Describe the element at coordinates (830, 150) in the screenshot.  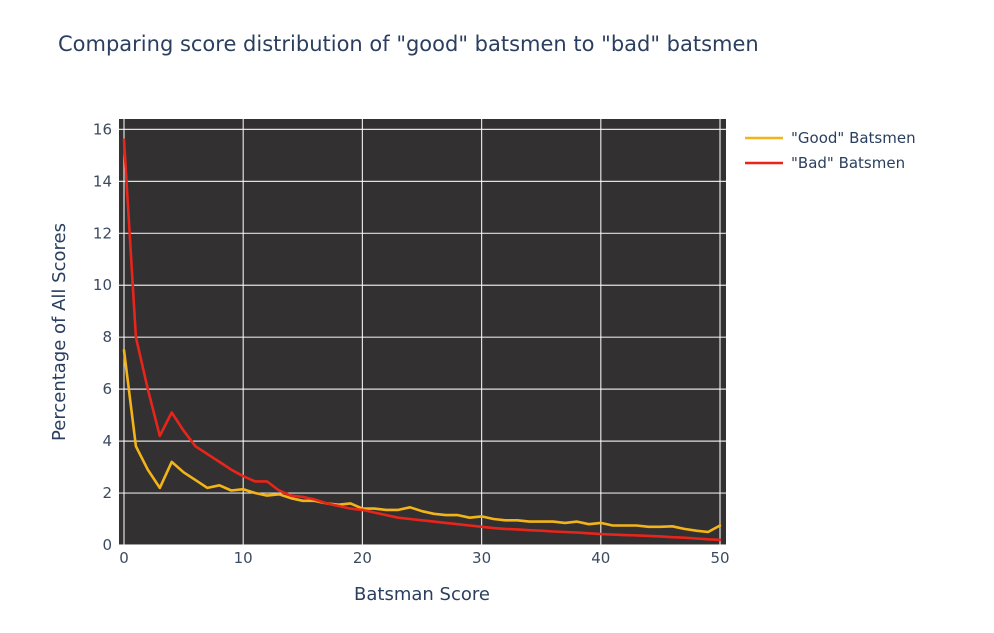
I see `legend: "Good" Batsmen "Bad" Batsmen` at that location.